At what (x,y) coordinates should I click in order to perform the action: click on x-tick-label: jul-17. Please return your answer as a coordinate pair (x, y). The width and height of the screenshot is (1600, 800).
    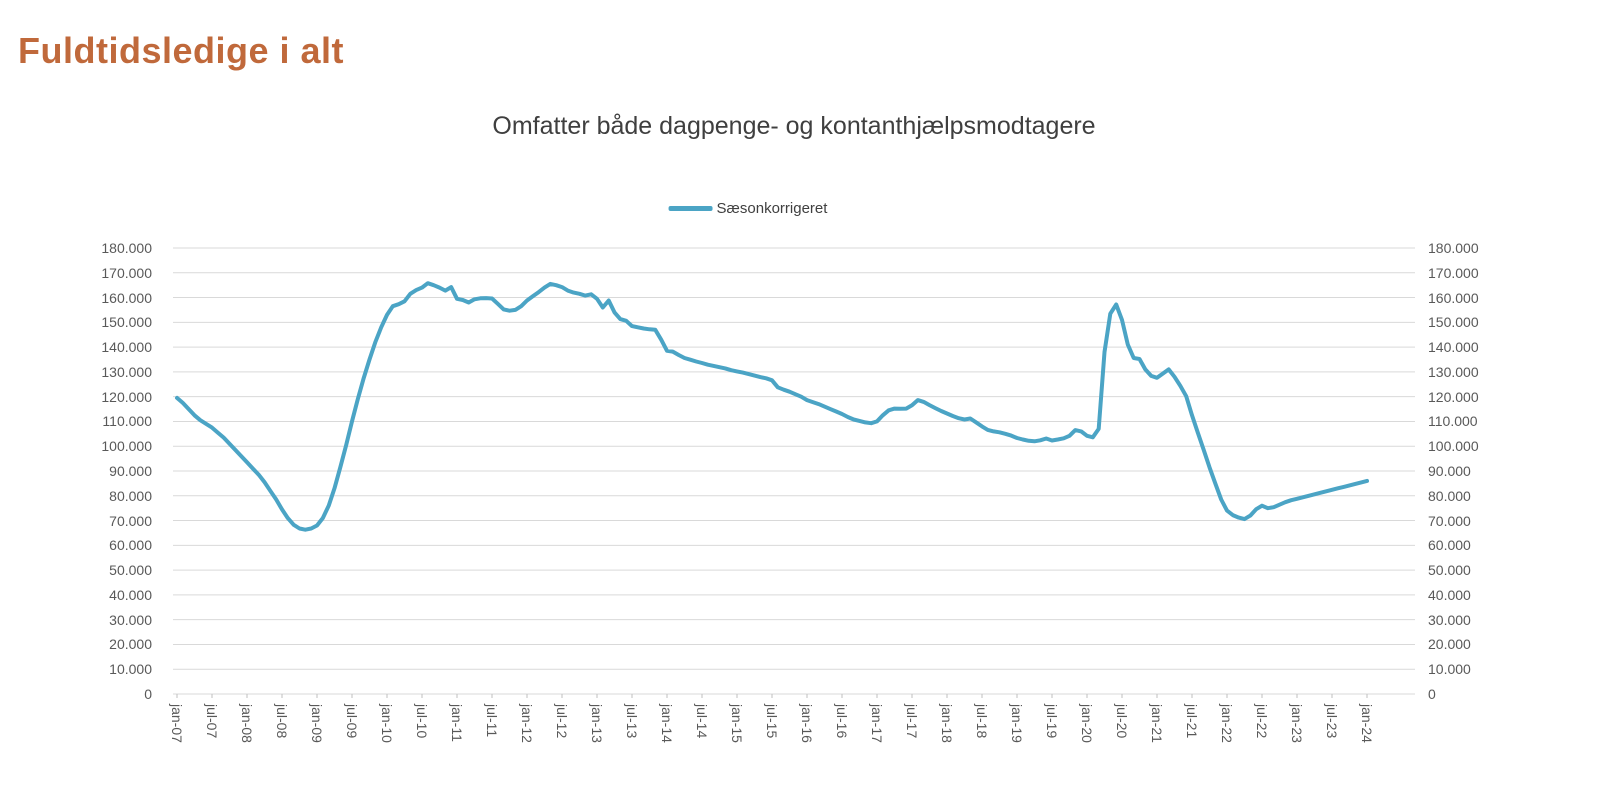
    Looking at the image, I should click on (912, 721).